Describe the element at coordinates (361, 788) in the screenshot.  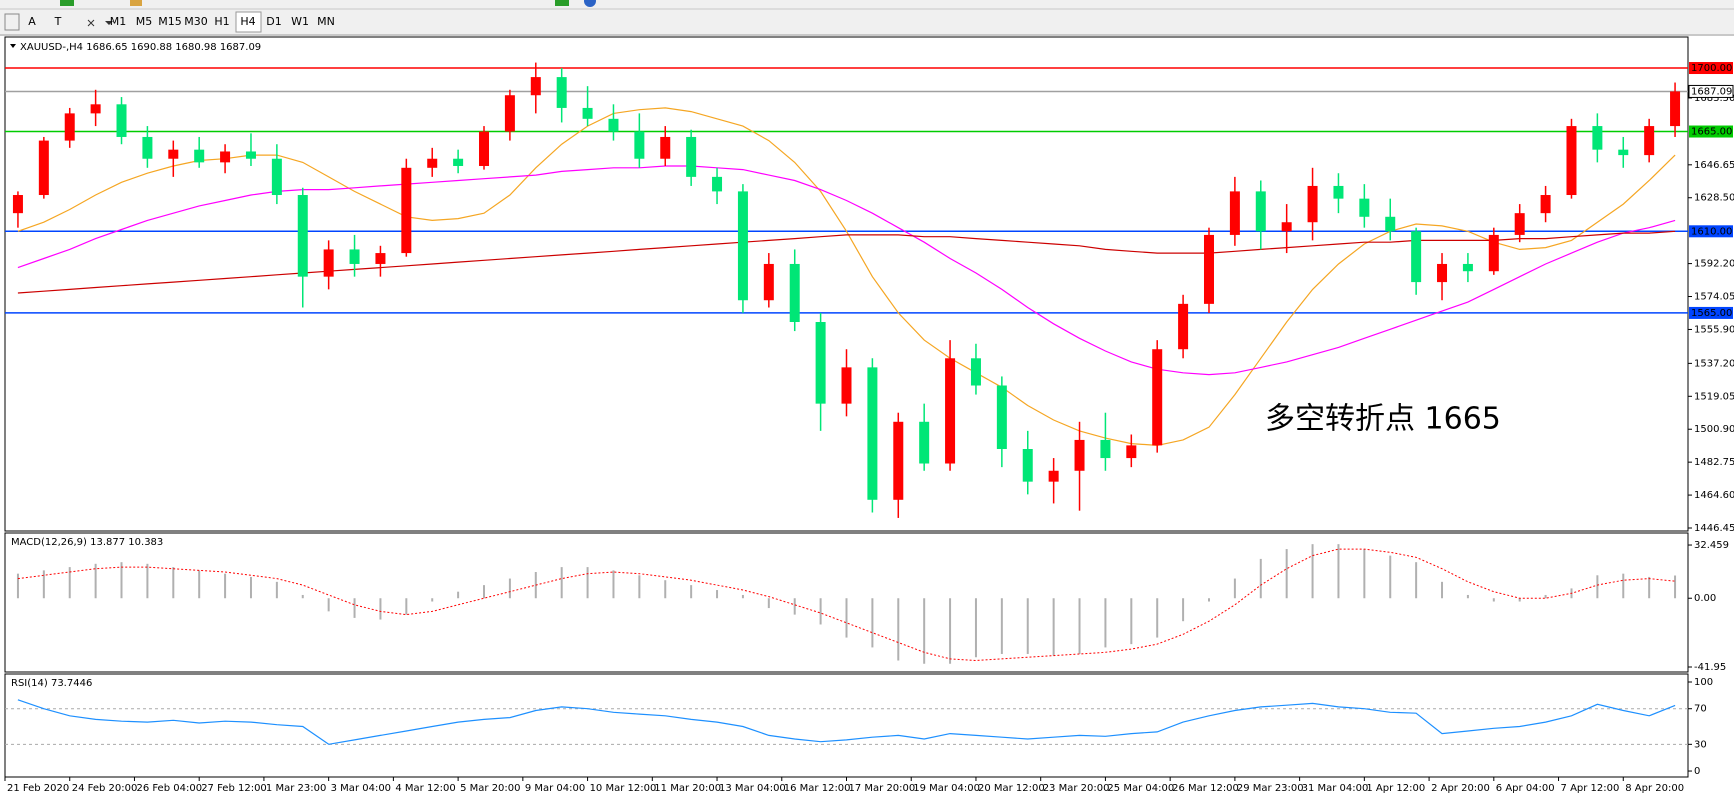
I see `x-tick-label: 3 Mar 04:00` at that location.